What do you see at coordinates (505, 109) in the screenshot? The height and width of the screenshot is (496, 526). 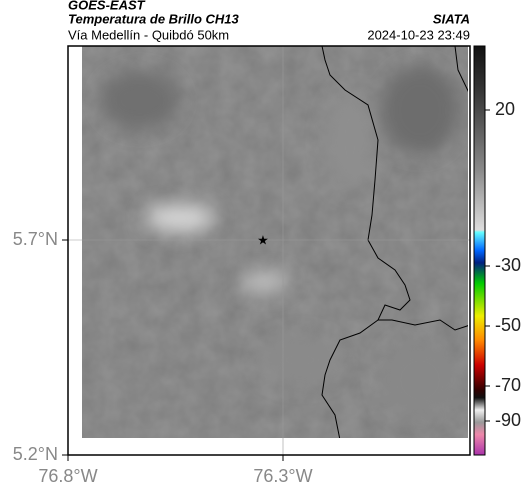 I see `colorbar-label: 20` at bounding box center [505, 109].